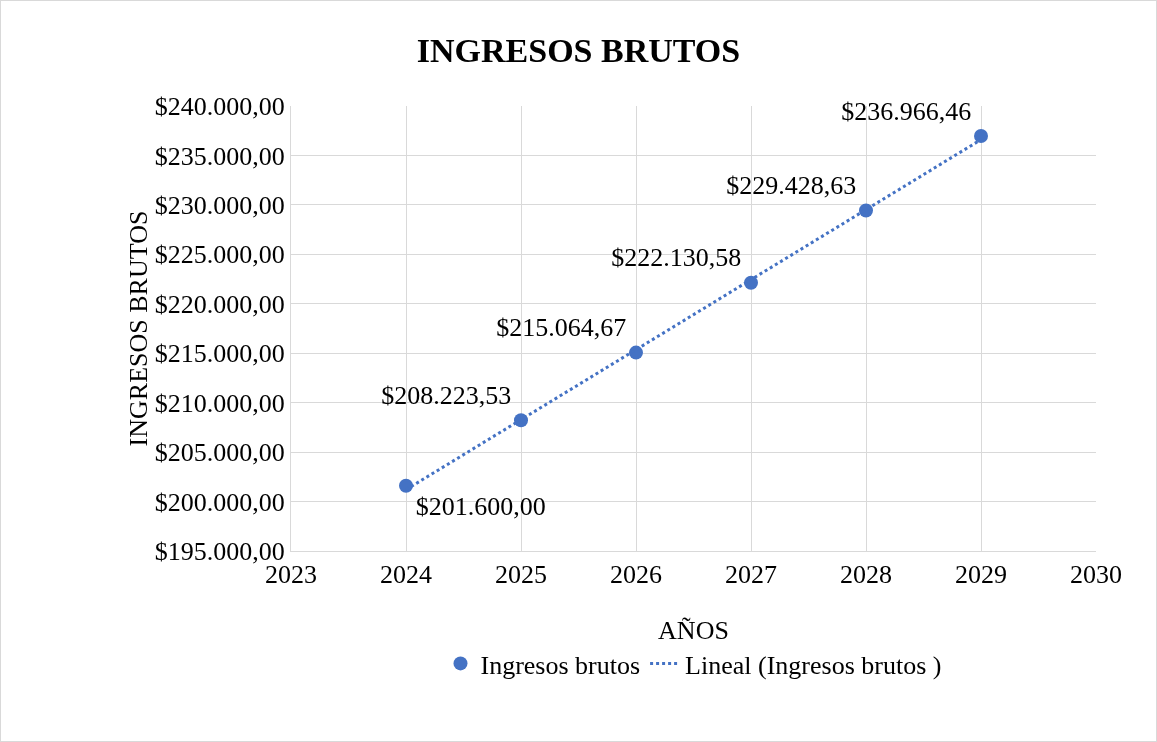 The height and width of the screenshot is (742, 1157). Describe the element at coordinates (480, 506) in the screenshot. I see `data-label: $201.600,00` at that location.